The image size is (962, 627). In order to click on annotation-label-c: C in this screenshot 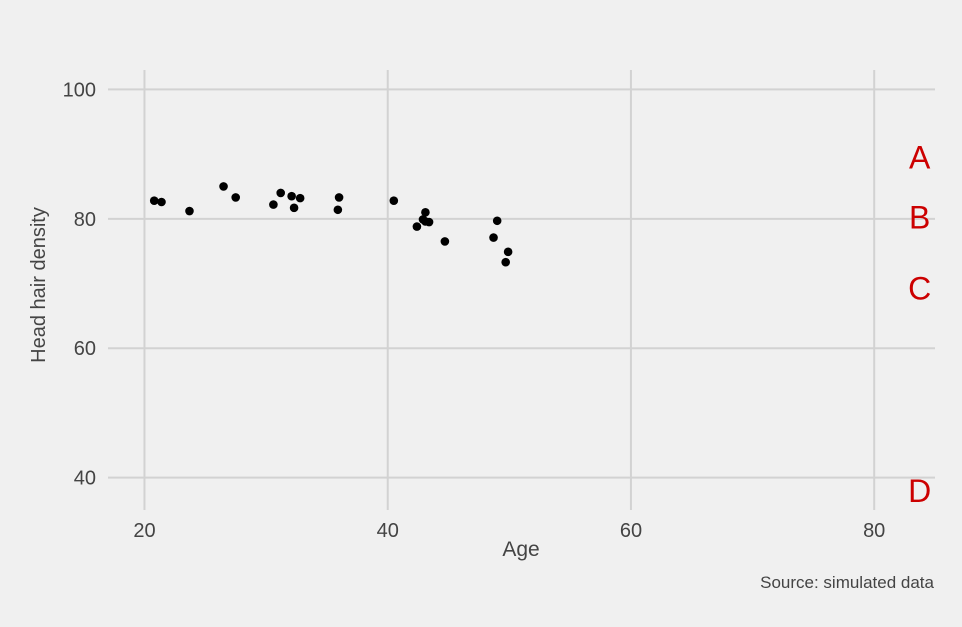, I will do `click(919, 289)`.